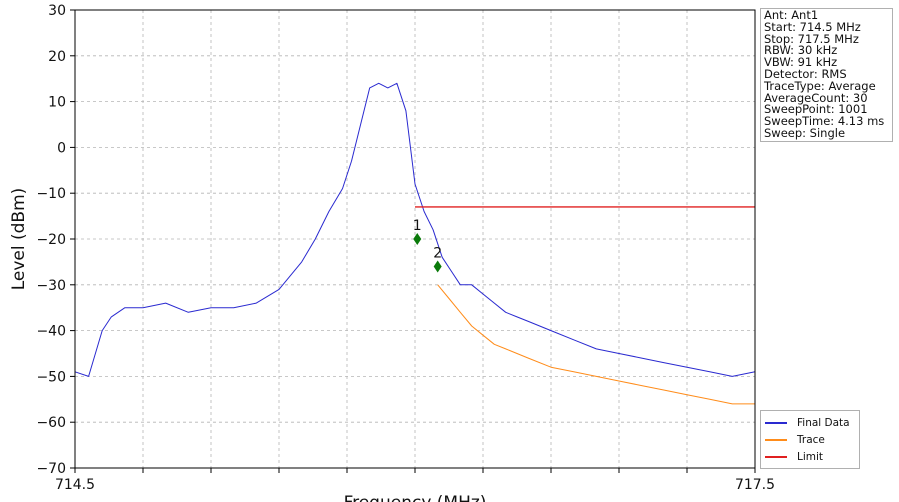  I want to click on x-tick-label-stop: 717.5, so click(755, 485).